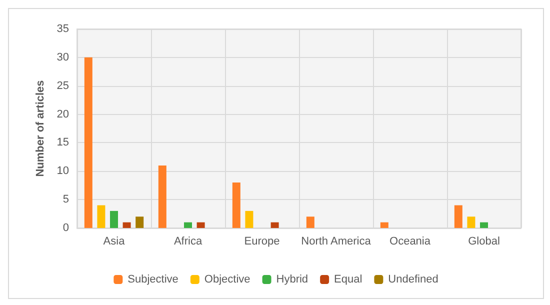 This screenshot has width=550, height=305. What do you see at coordinates (62, 114) in the screenshot?
I see `y-tick-label: 20` at bounding box center [62, 114].